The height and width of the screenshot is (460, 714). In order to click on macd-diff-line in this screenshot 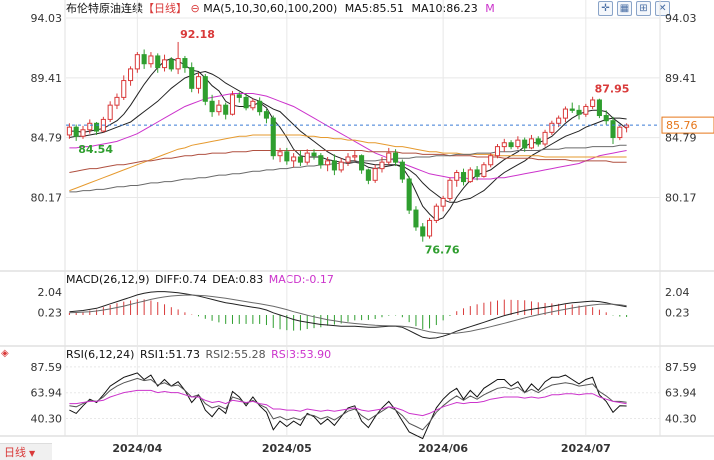, I will do `click(348, 315)`.